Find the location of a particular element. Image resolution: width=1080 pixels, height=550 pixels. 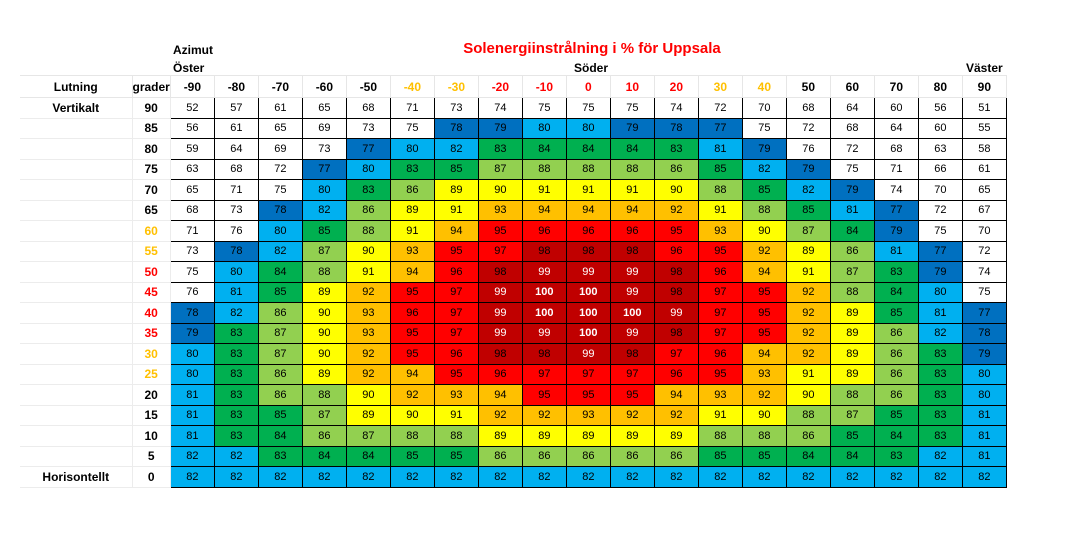

cell-tilt80-az60: 72 is located at coordinates (852, 149).